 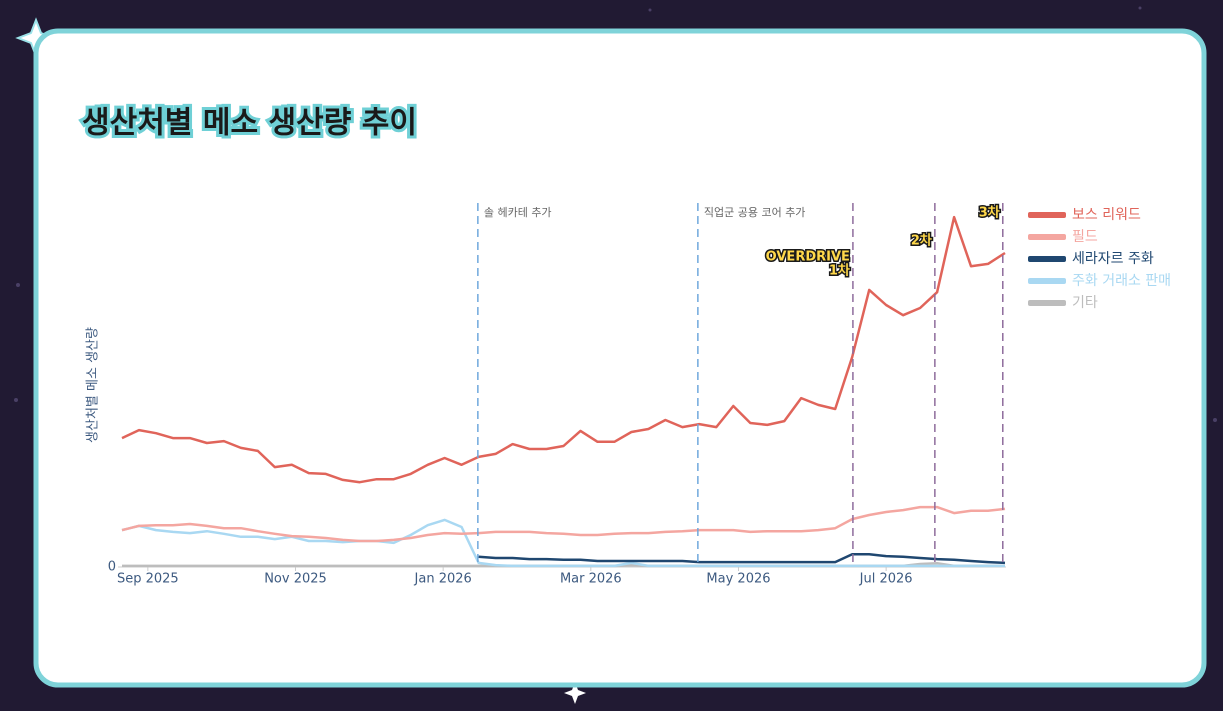 I want to click on annotation-label: 솔 헤카테 추가, so click(x=518, y=212).